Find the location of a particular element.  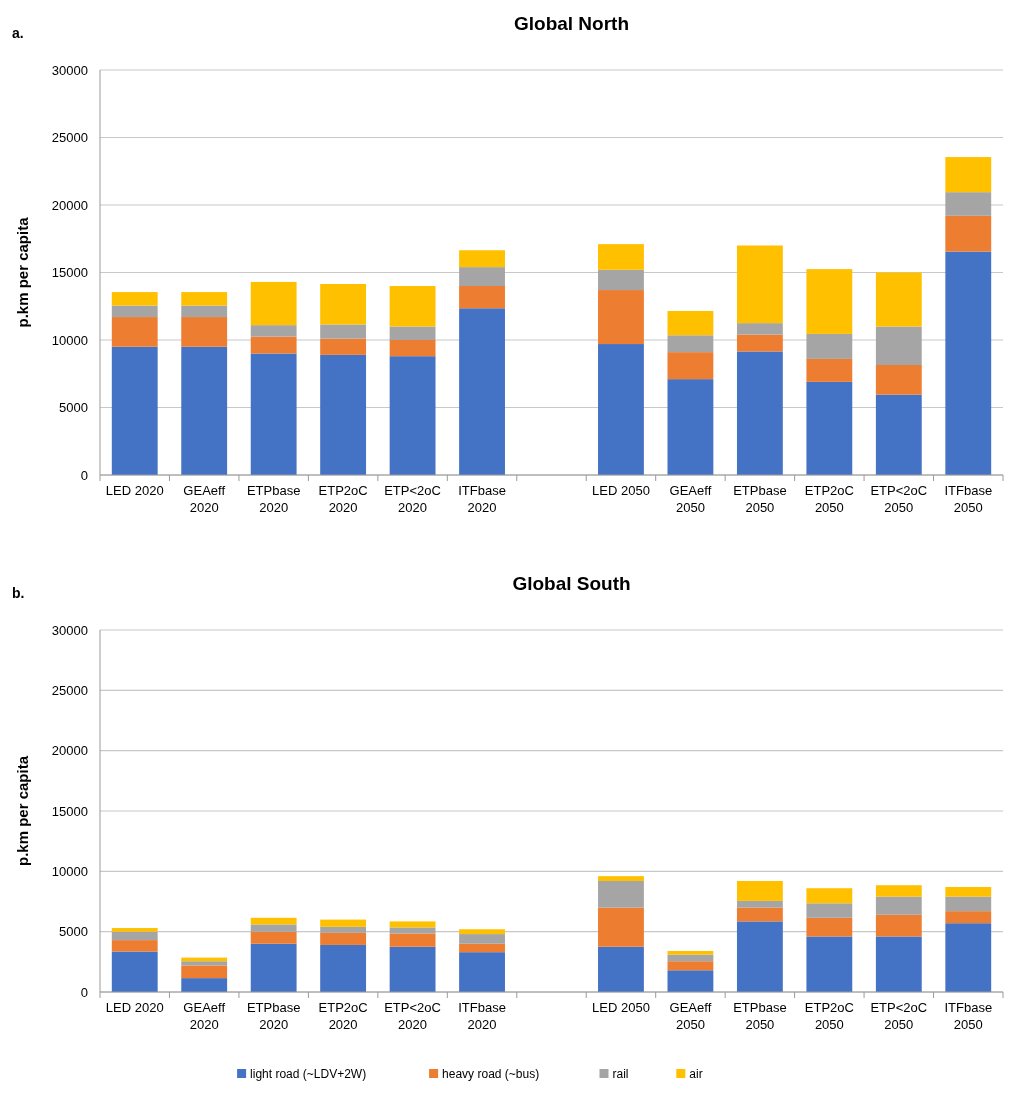

x-tick-label: ITFbase 2020 is located at coordinates (482, 1016).